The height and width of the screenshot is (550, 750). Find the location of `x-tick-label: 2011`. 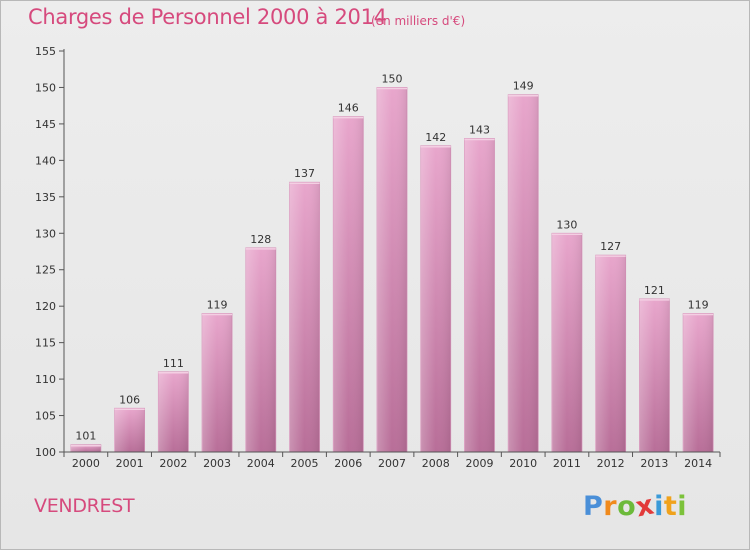

x-tick-label: 2011 is located at coordinates (567, 463).